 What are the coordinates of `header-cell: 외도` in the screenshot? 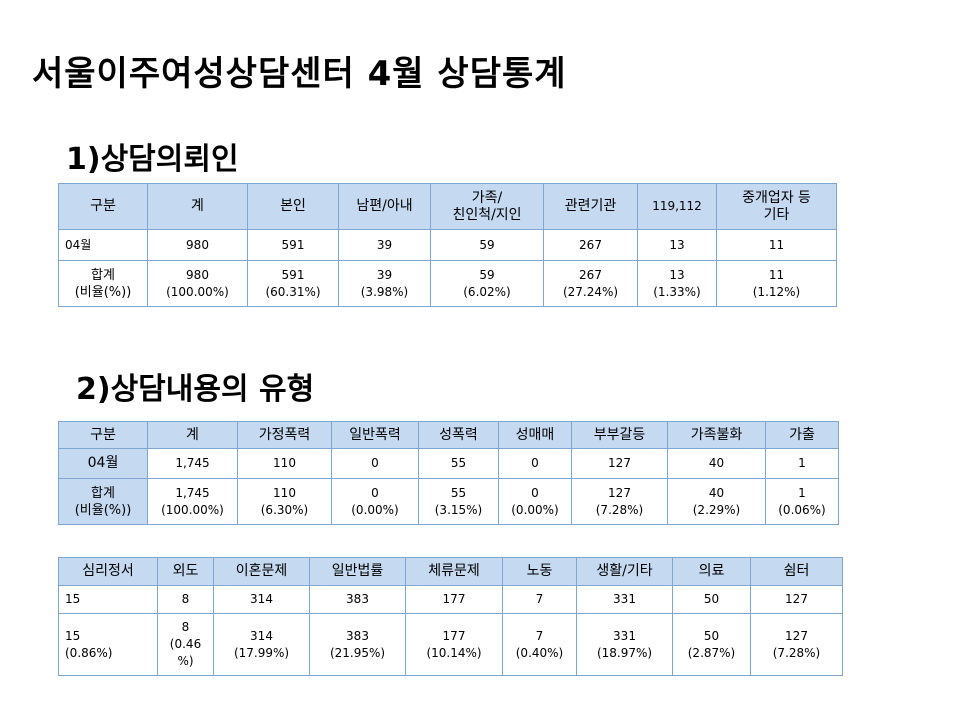 It's located at (185, 571).